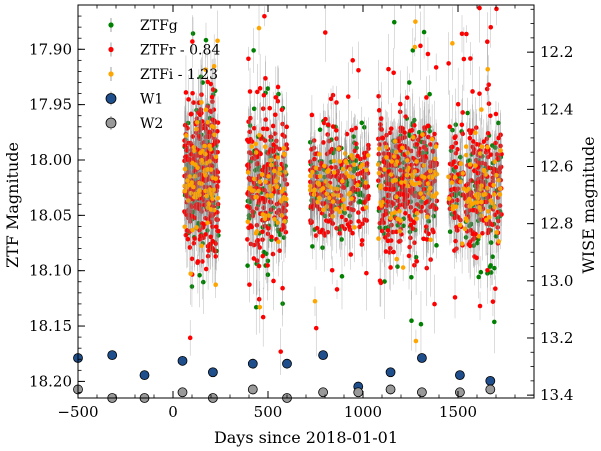 The image size is (601, 451). What do you see at coordinates (77, 412) in the screenshot?
I see `x-tick-label: −500` at bounding box center [77, 412].